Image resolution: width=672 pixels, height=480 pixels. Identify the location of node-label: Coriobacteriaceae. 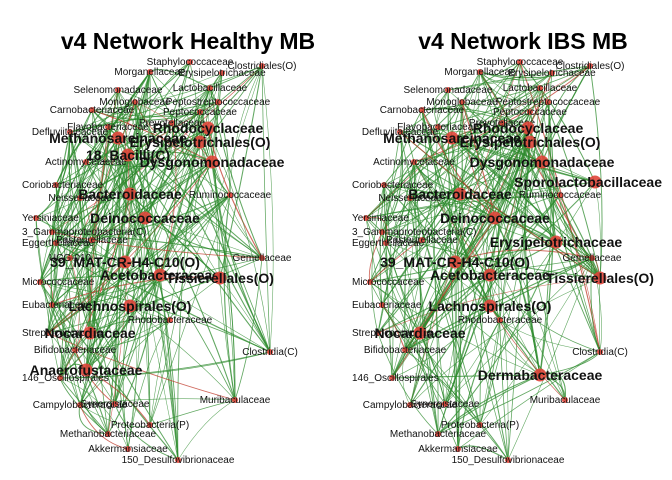
(393, 185).